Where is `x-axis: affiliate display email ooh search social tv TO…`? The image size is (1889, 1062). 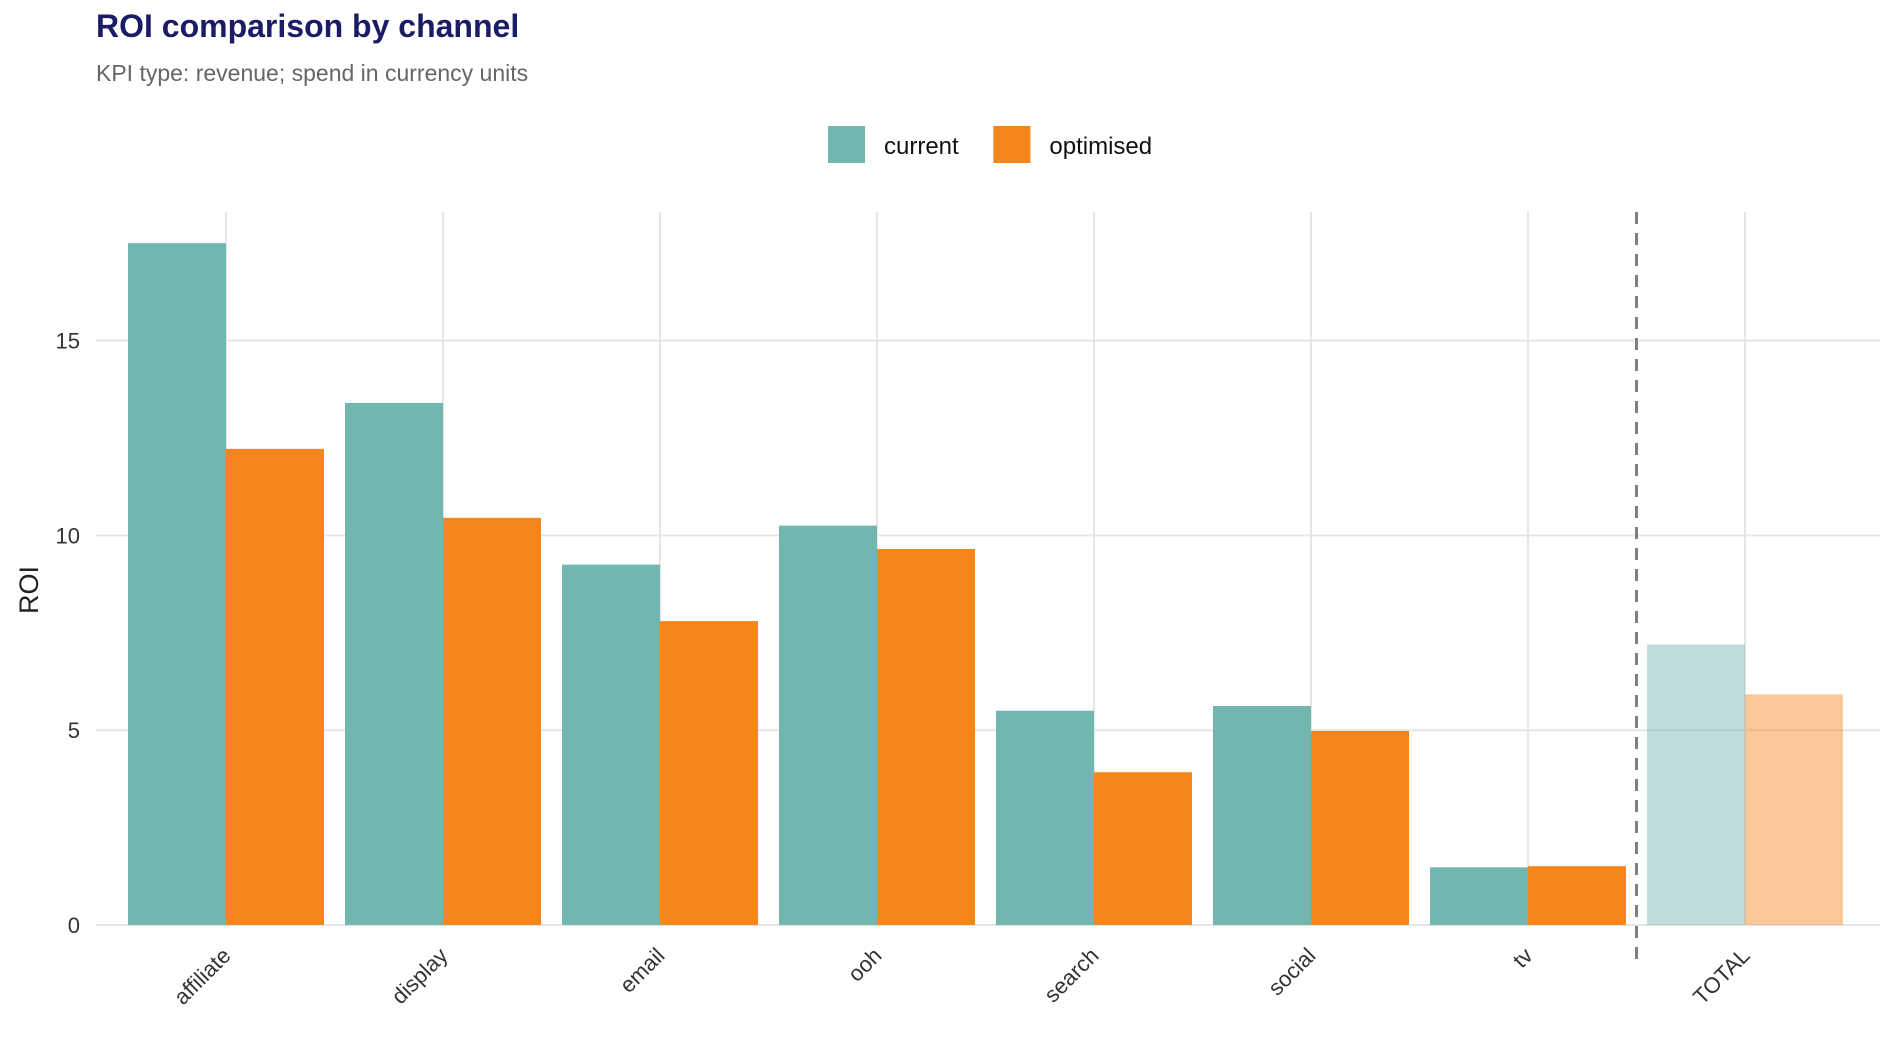
x-axis: affiliate display email ooh search social tv TO… is located at coordinates (962, 976).